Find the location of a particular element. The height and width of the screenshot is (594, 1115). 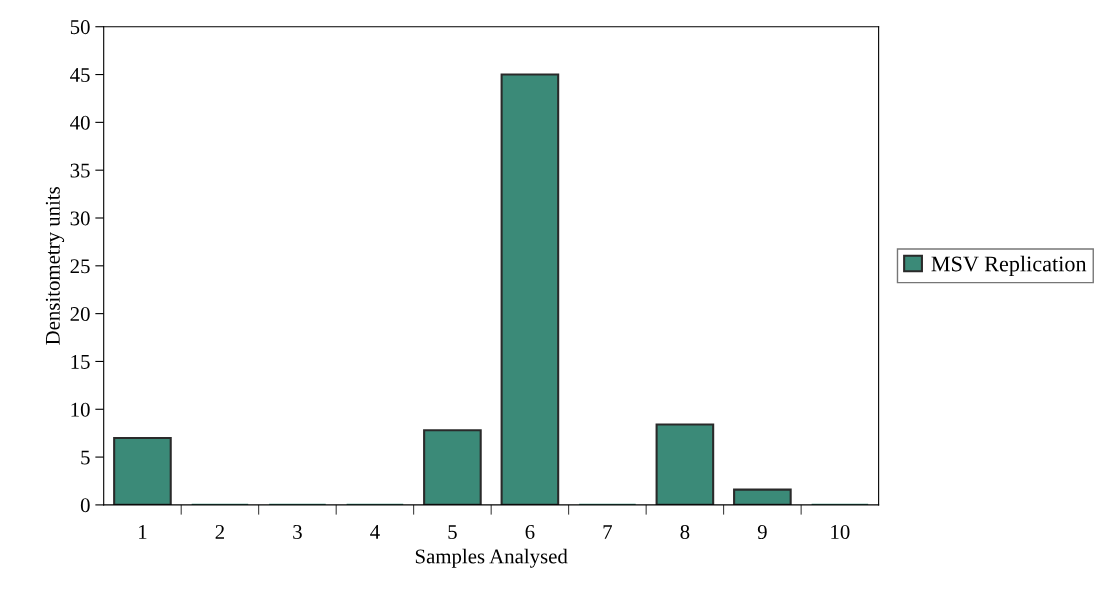

x-tick-label: 1 is located at coordinates (143, 532).